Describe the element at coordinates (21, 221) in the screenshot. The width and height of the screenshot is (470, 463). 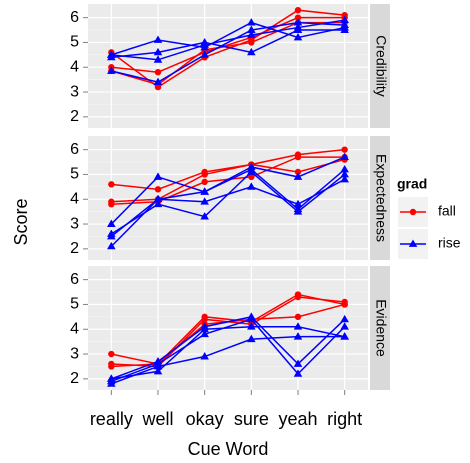
I see `y-axis-label: Score` at that location.